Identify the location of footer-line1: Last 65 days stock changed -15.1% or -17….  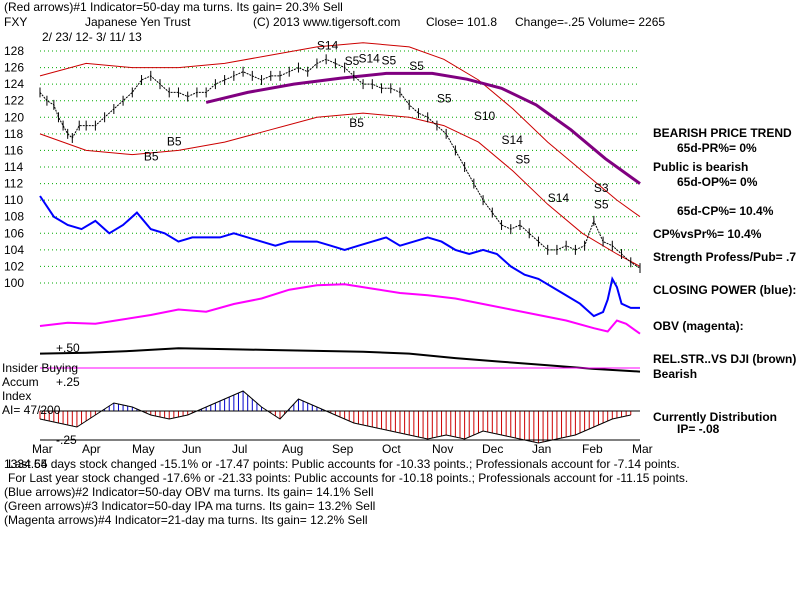
(344, 464).